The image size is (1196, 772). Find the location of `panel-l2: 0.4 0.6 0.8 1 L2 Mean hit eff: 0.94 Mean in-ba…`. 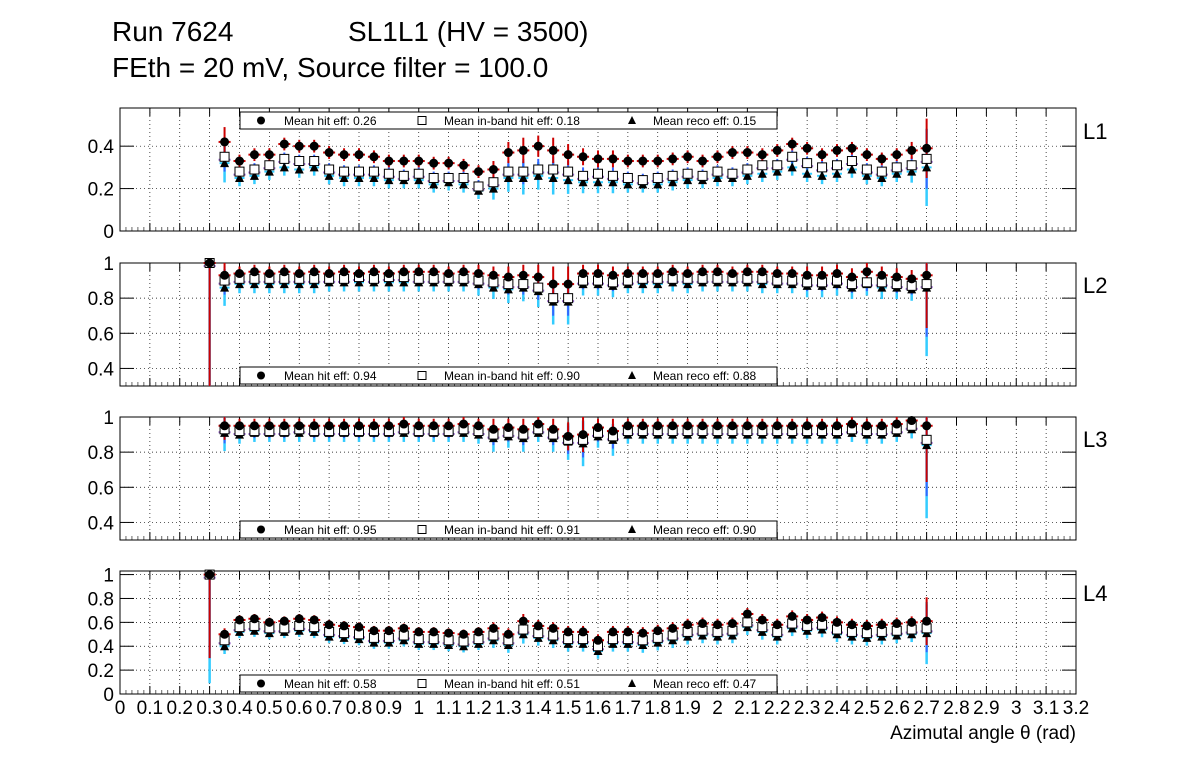

panel-l2: 0.4 0.6 0.8 1 L2 Mean hit eff: 0.94 Mean in-ba… is located at coordinates (597, 320).